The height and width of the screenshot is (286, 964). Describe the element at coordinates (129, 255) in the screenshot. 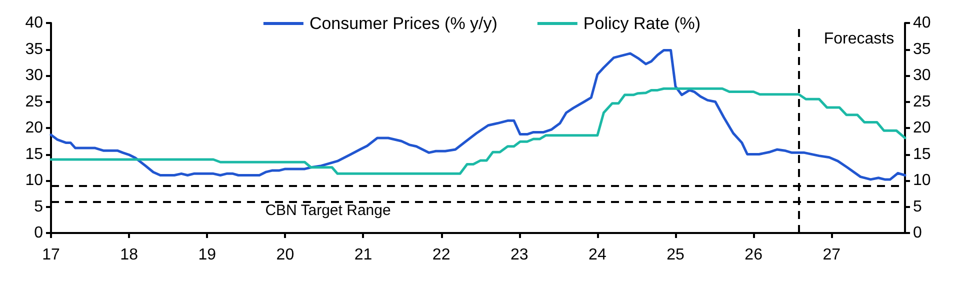

I see `x-tick-label: 18` at that location.